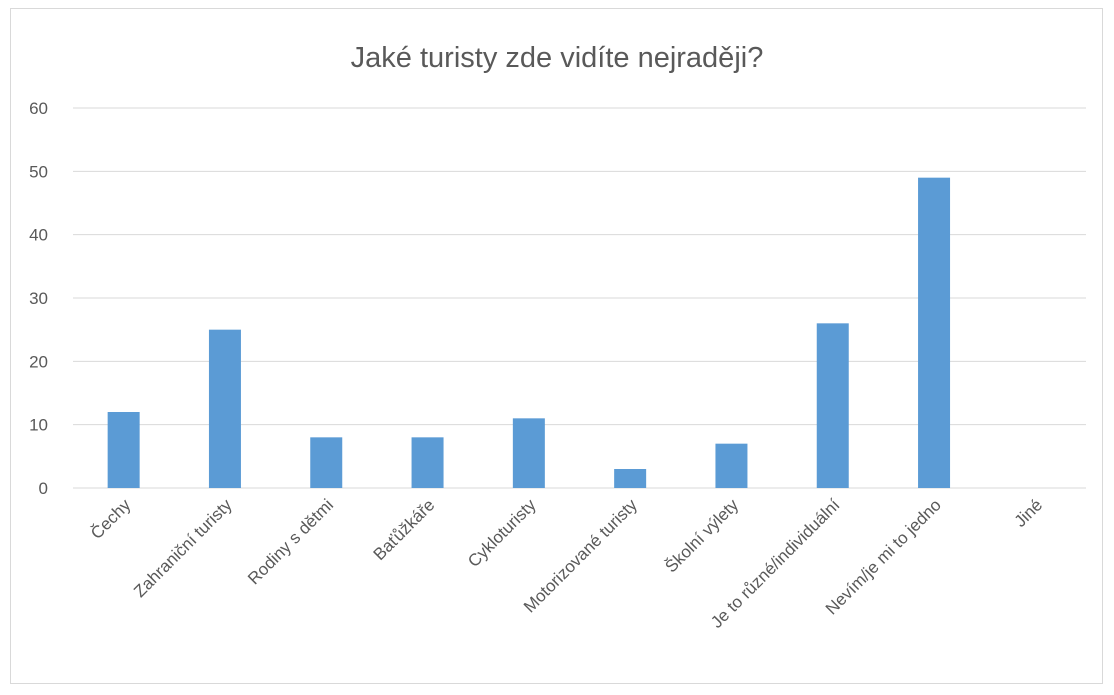 Image resolution: width=1114 pixels, height=695 pixels. What do you see at coordinates (38, 171) in the screenshot?
I see `y-tick-label: 50` at bounding box center [38, 171].